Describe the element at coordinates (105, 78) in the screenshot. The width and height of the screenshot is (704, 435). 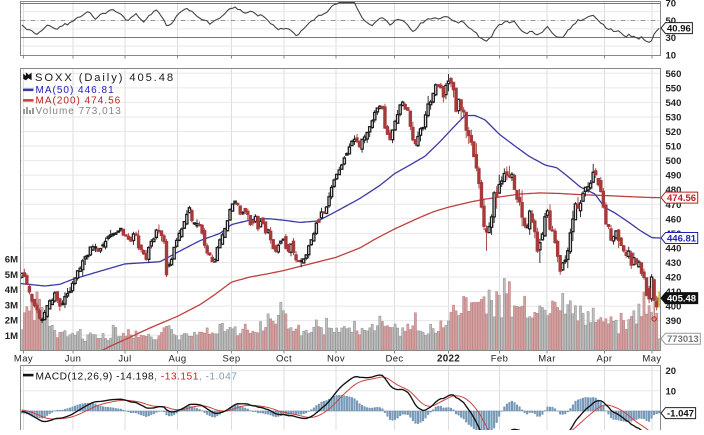
I see `svg-text: SOXX (Daily) 405.48` at that location.